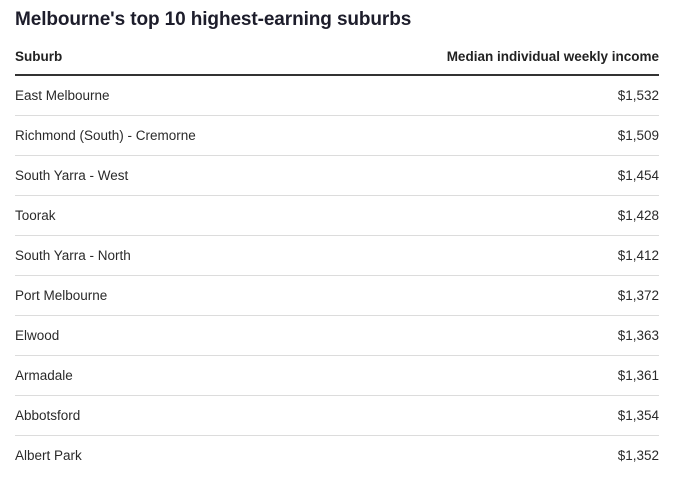  What do you see at coordinates (176, 415) in the screenshot?
I see `suburb-cell: Abbotsford` at bounding box center [176, 415].